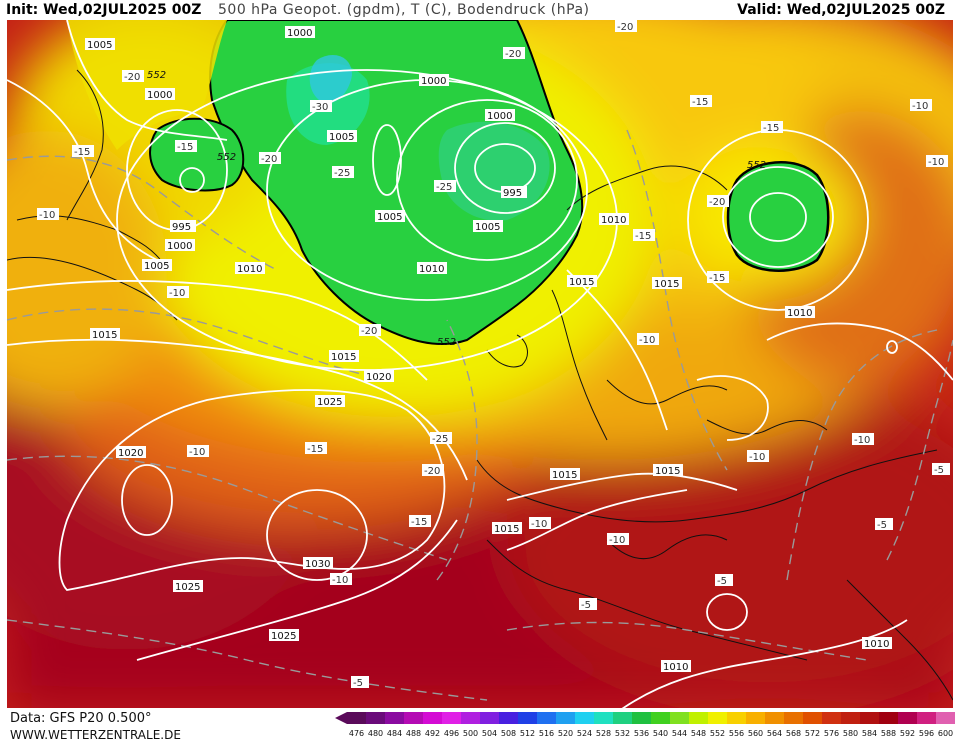 The image size is (959, 742). I want to click on svg-text: -30, so click(320, 107).